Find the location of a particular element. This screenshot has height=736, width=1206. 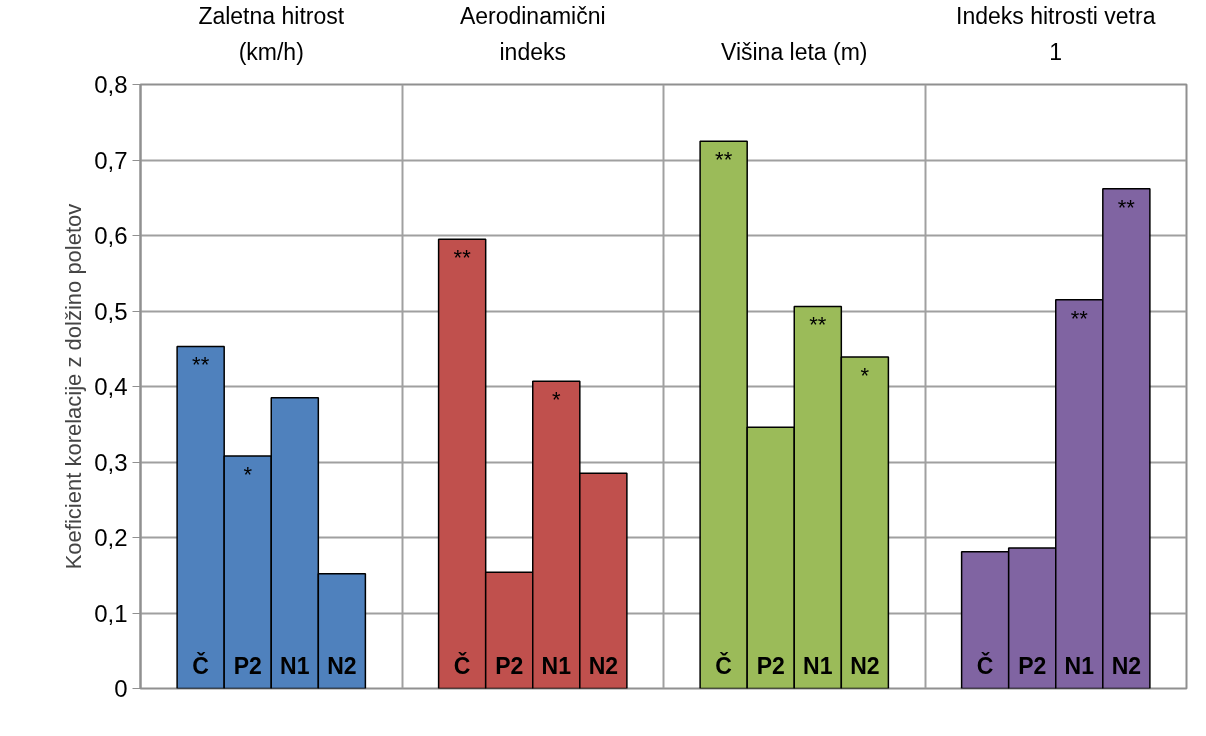

series-label: Č is located at coordinates (200, 665).